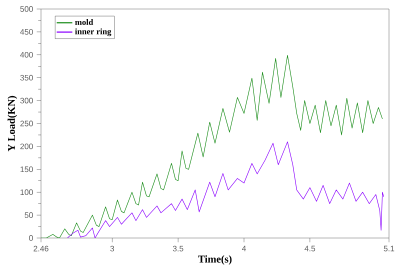 The image size is (399, 270). Describe the element at coordinates (84, 22) in the screenshot. I see `legend-label: mold` at that location.